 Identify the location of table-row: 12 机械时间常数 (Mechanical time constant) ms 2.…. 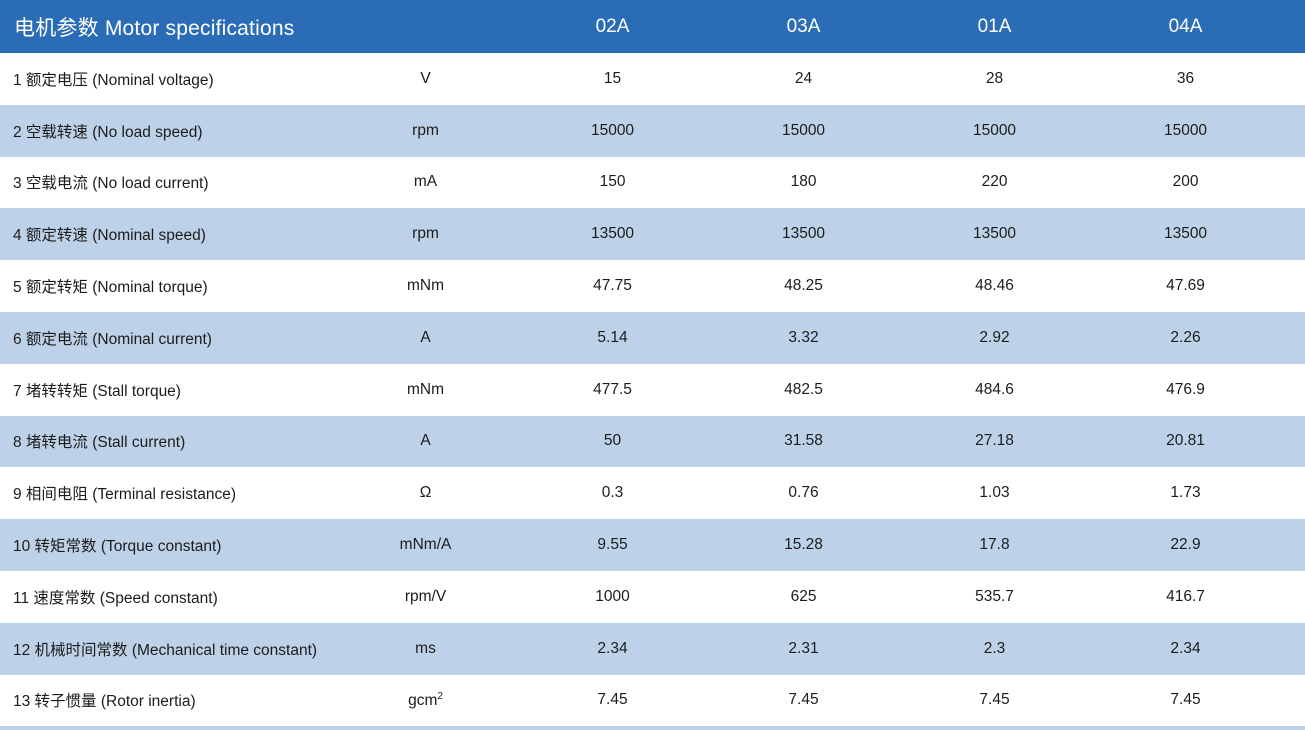
(652, 648).